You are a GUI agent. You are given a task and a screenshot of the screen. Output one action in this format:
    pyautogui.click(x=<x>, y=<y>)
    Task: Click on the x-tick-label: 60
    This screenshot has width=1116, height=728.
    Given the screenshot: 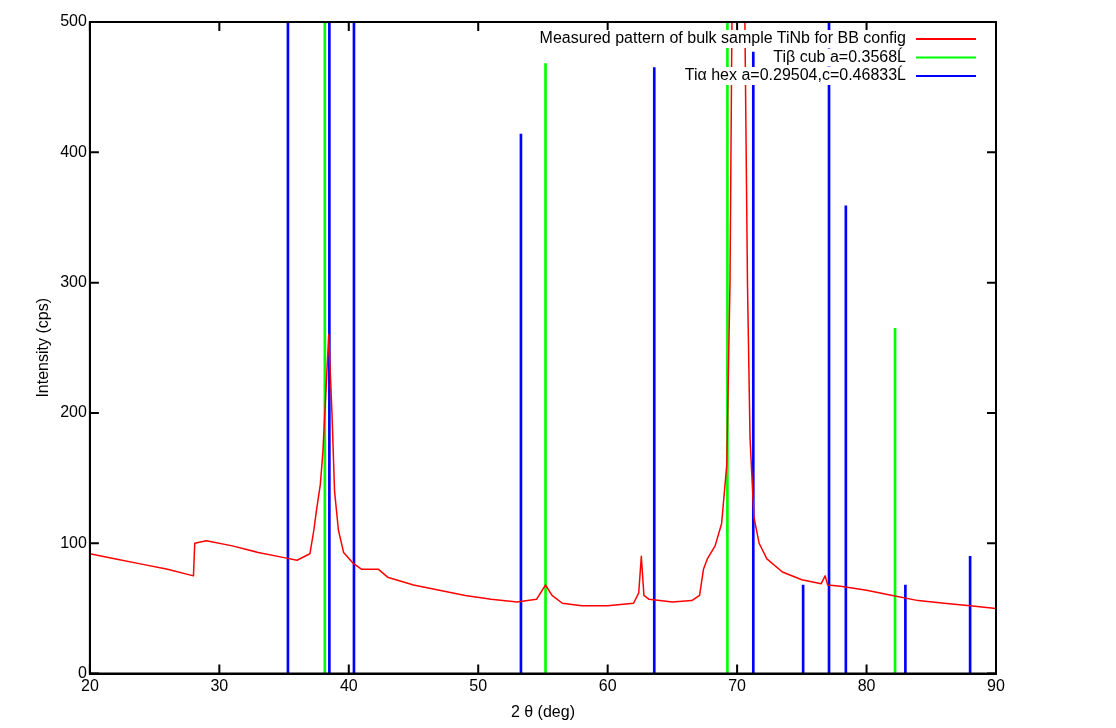 What is the action you would take?
    pyautogui.click(x=607, y=685)
    